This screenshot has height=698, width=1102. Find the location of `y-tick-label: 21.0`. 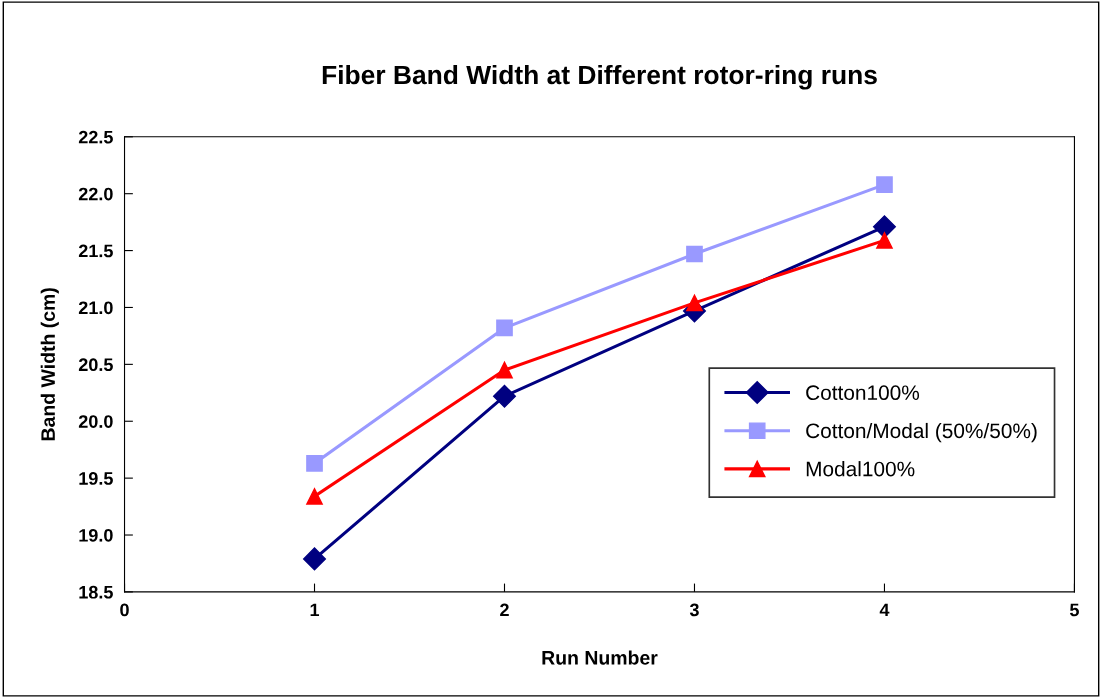

y-tick-label: 21.0 is located at coordinates (95, 308).